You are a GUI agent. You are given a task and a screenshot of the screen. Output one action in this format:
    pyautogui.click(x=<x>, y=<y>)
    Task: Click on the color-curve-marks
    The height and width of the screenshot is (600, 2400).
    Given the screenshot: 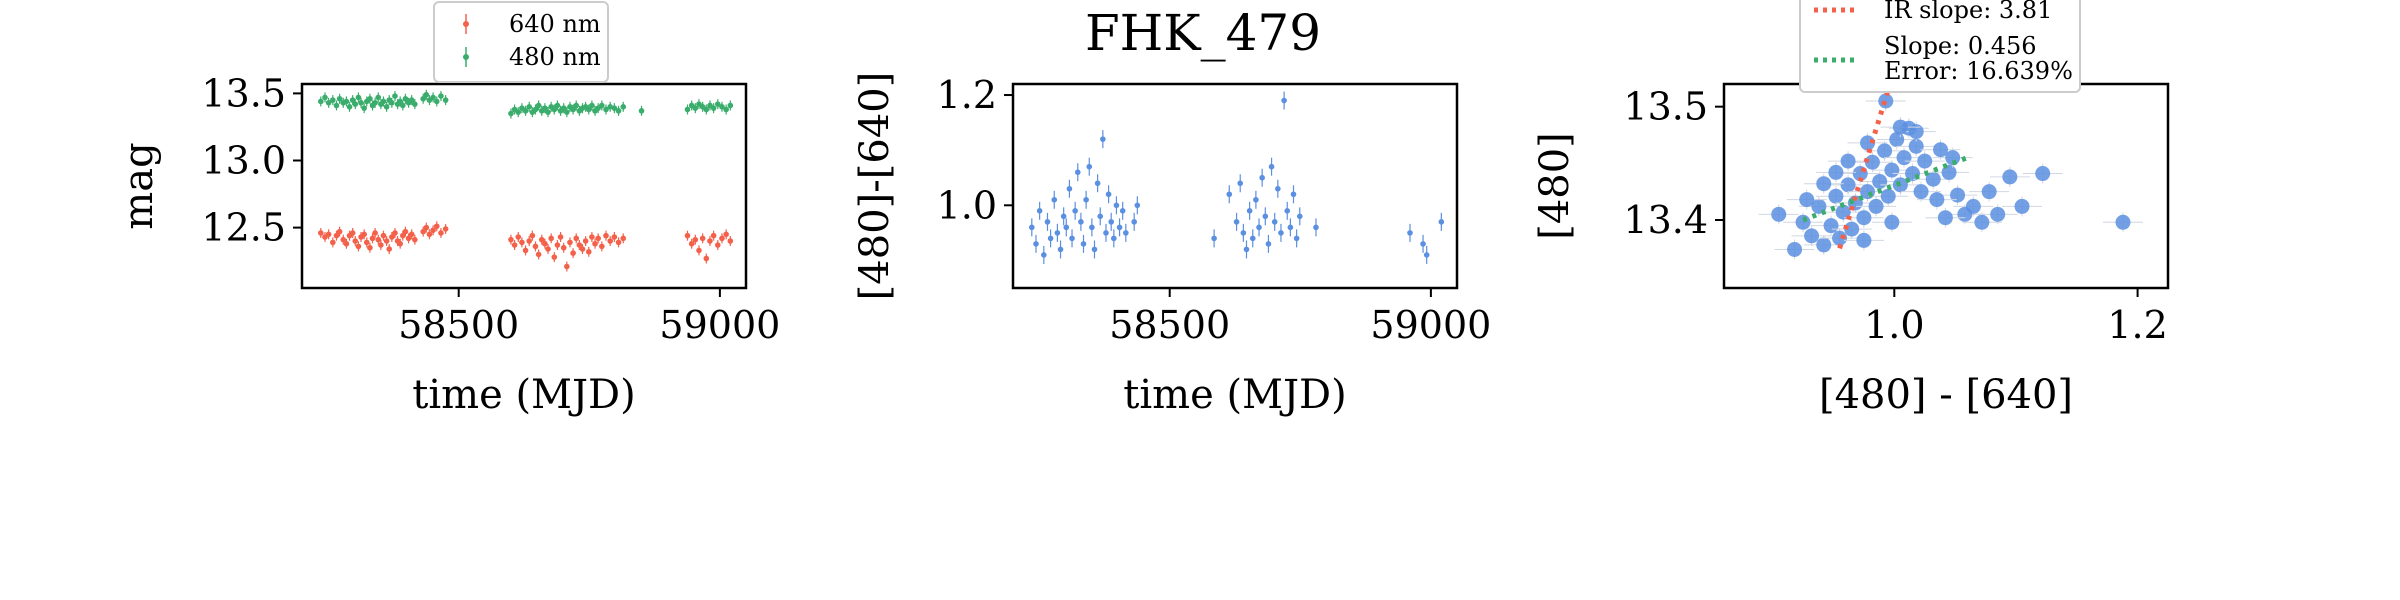 What is the action you would take?
    pyautogui.click(x=1237, y=177)
    